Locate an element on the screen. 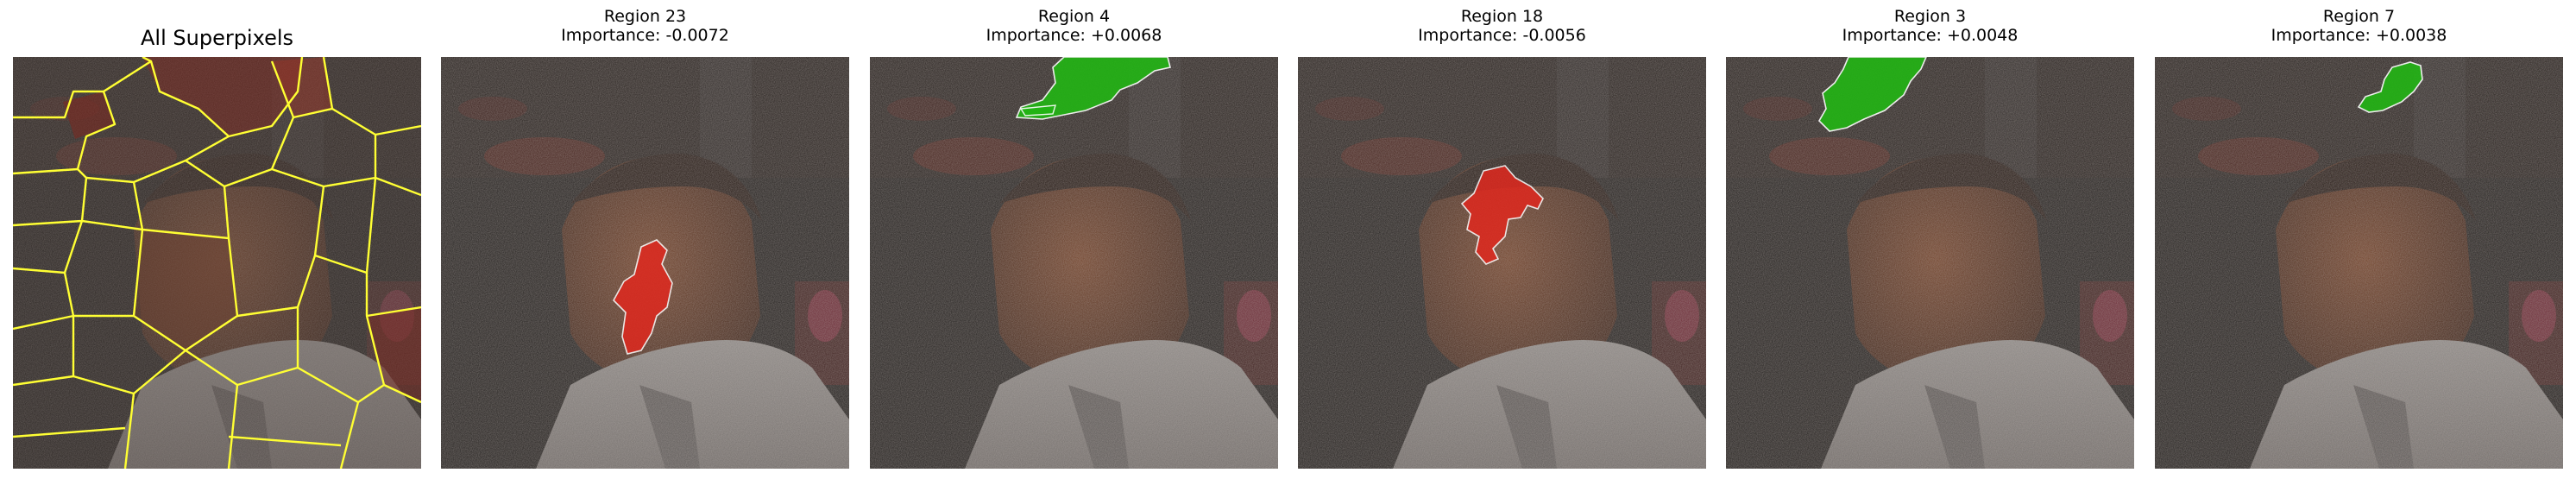  region-title: Region 18 is located at coordinates (1502, 16).